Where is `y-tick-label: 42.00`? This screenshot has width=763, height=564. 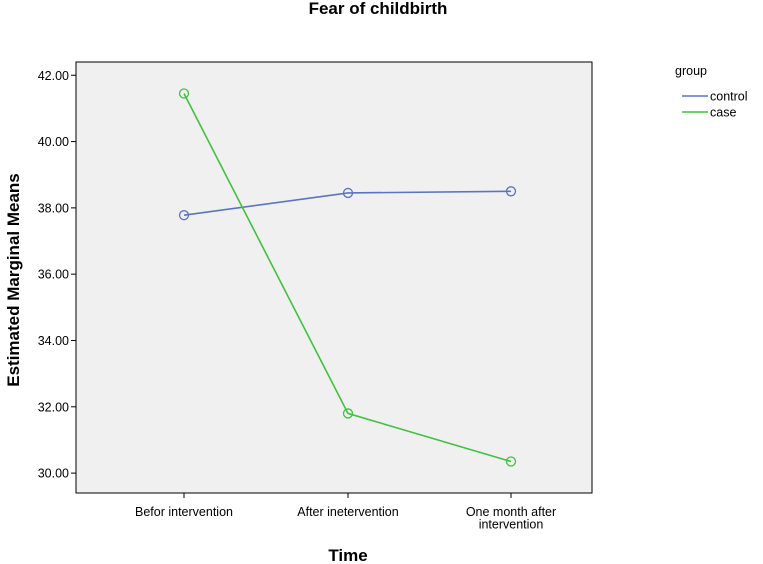
y-tick-label: 42.00 is located at coordinates (53, 76).